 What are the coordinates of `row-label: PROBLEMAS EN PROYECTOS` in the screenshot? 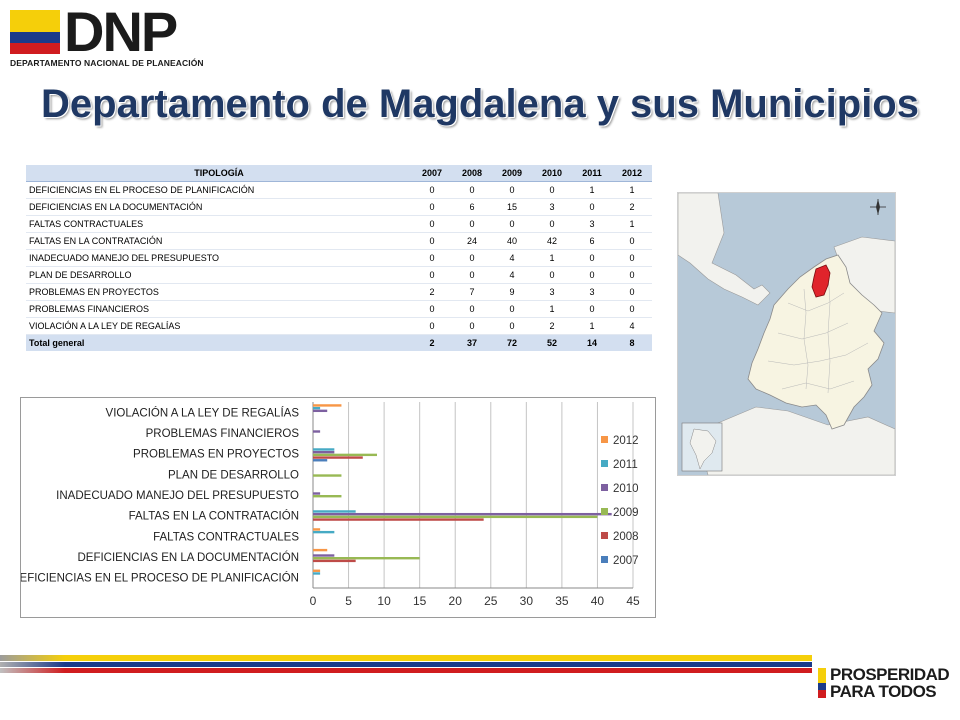 It's located at (219, 292).